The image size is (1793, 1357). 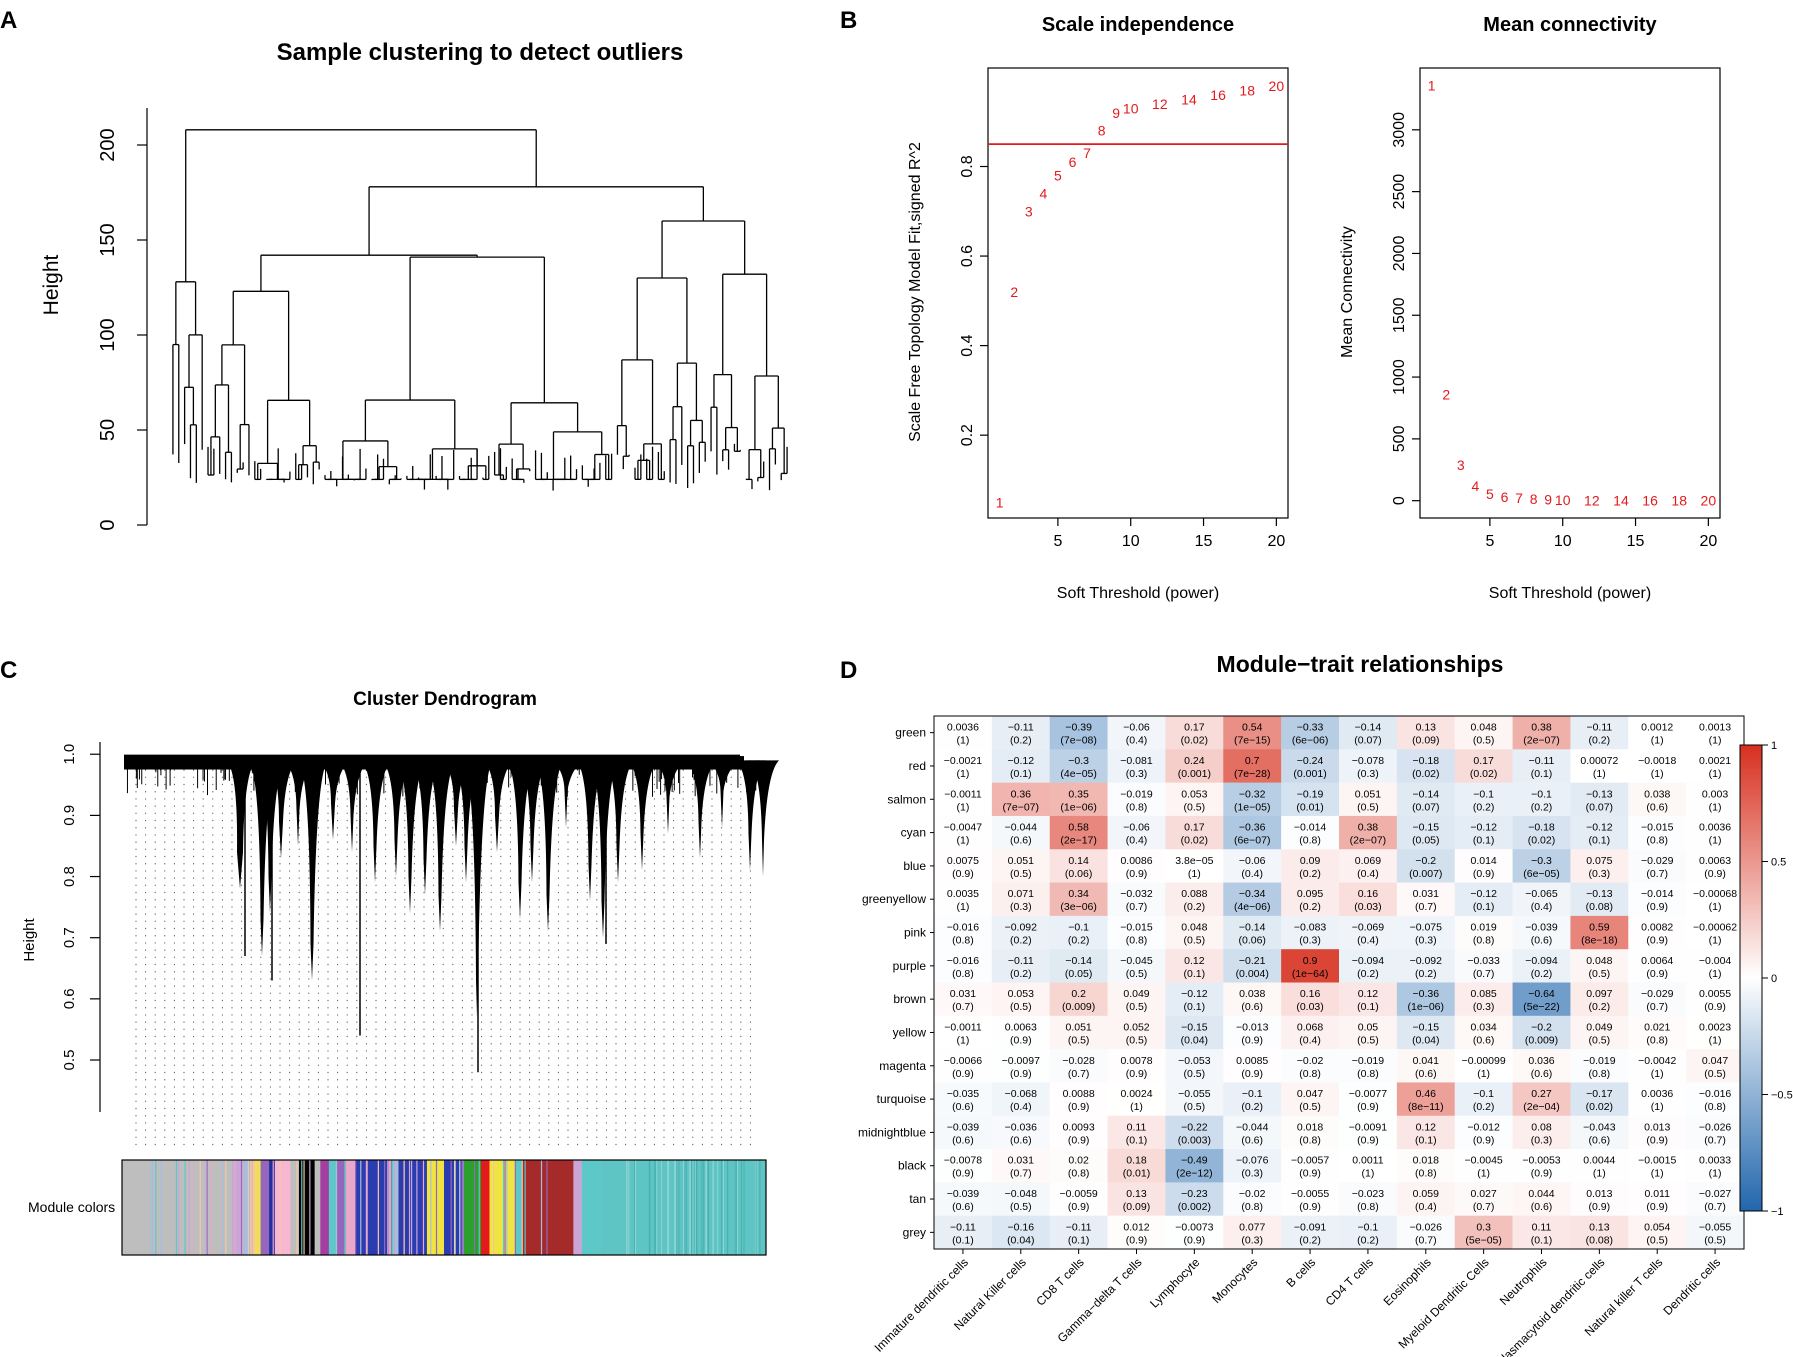 I want to click on panel-d-cell-value: −0.053, so click(x=1194, y=1061).